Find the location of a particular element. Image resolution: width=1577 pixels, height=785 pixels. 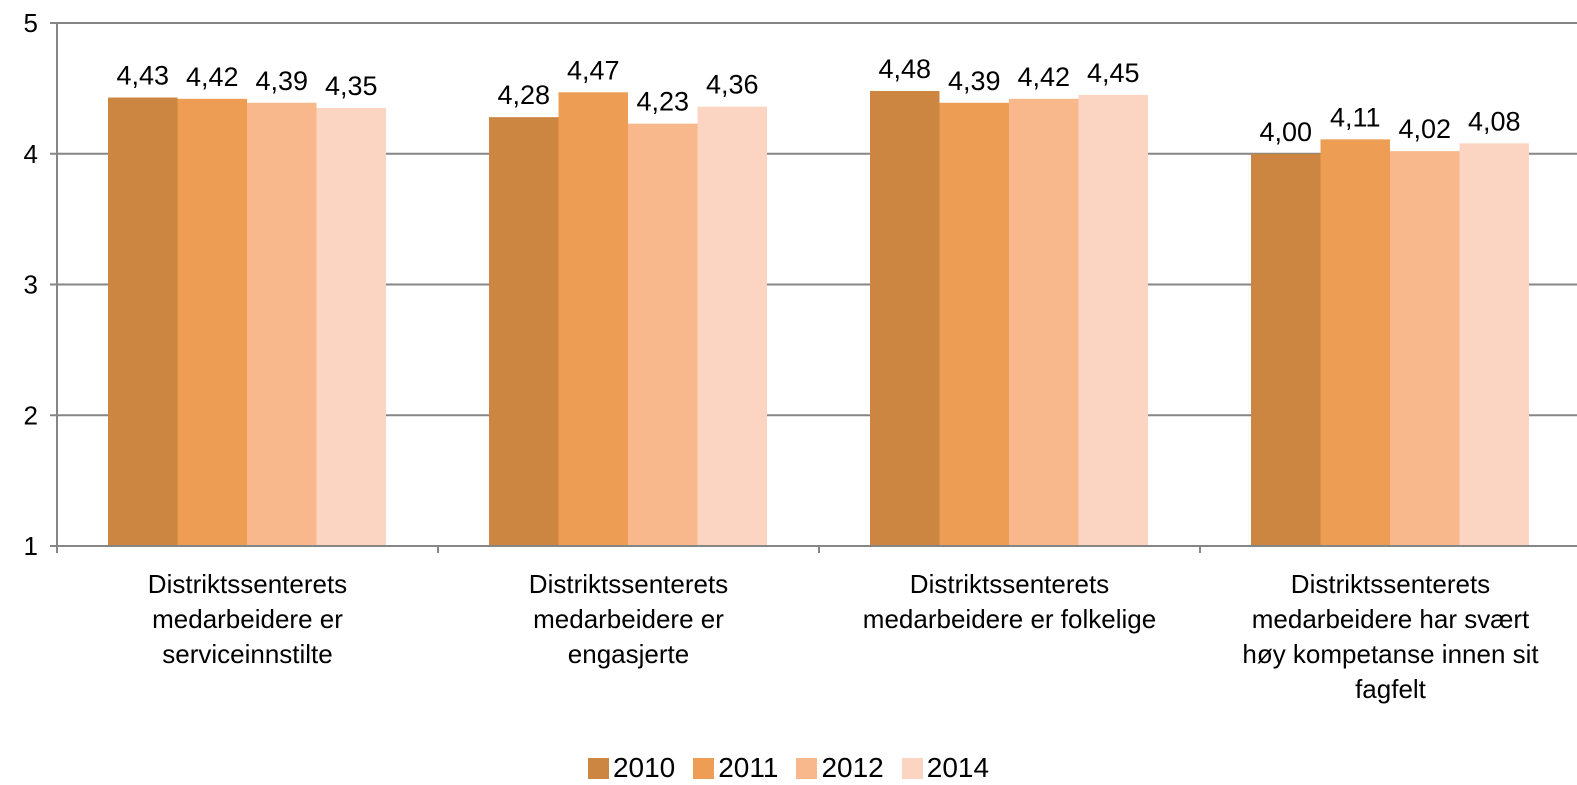

y-tick-label: 1 is located at coordinates (31, 546).